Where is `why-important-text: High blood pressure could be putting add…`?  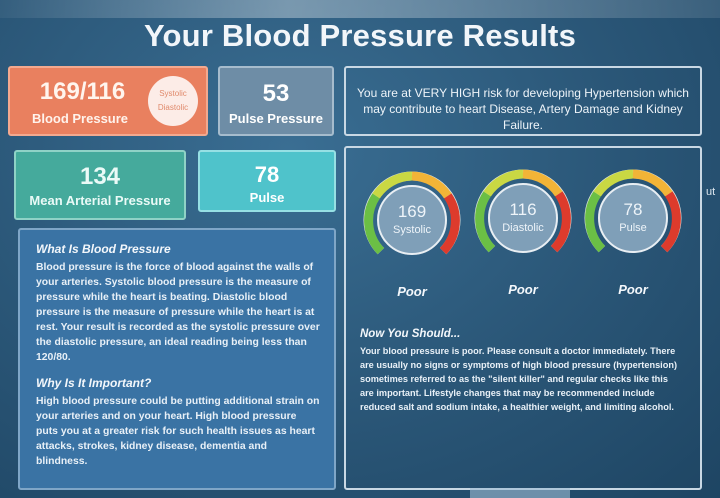
why-important-text: High blood pressure could be putting add… is located at coordinates (178, 431).